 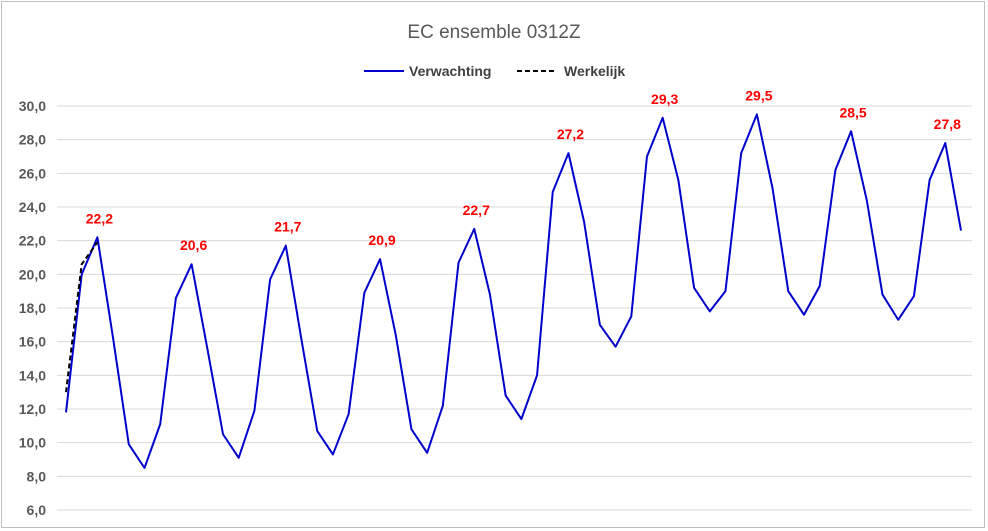 I want to click on y-tick-label: 24,0, so click(x=32, y=207).